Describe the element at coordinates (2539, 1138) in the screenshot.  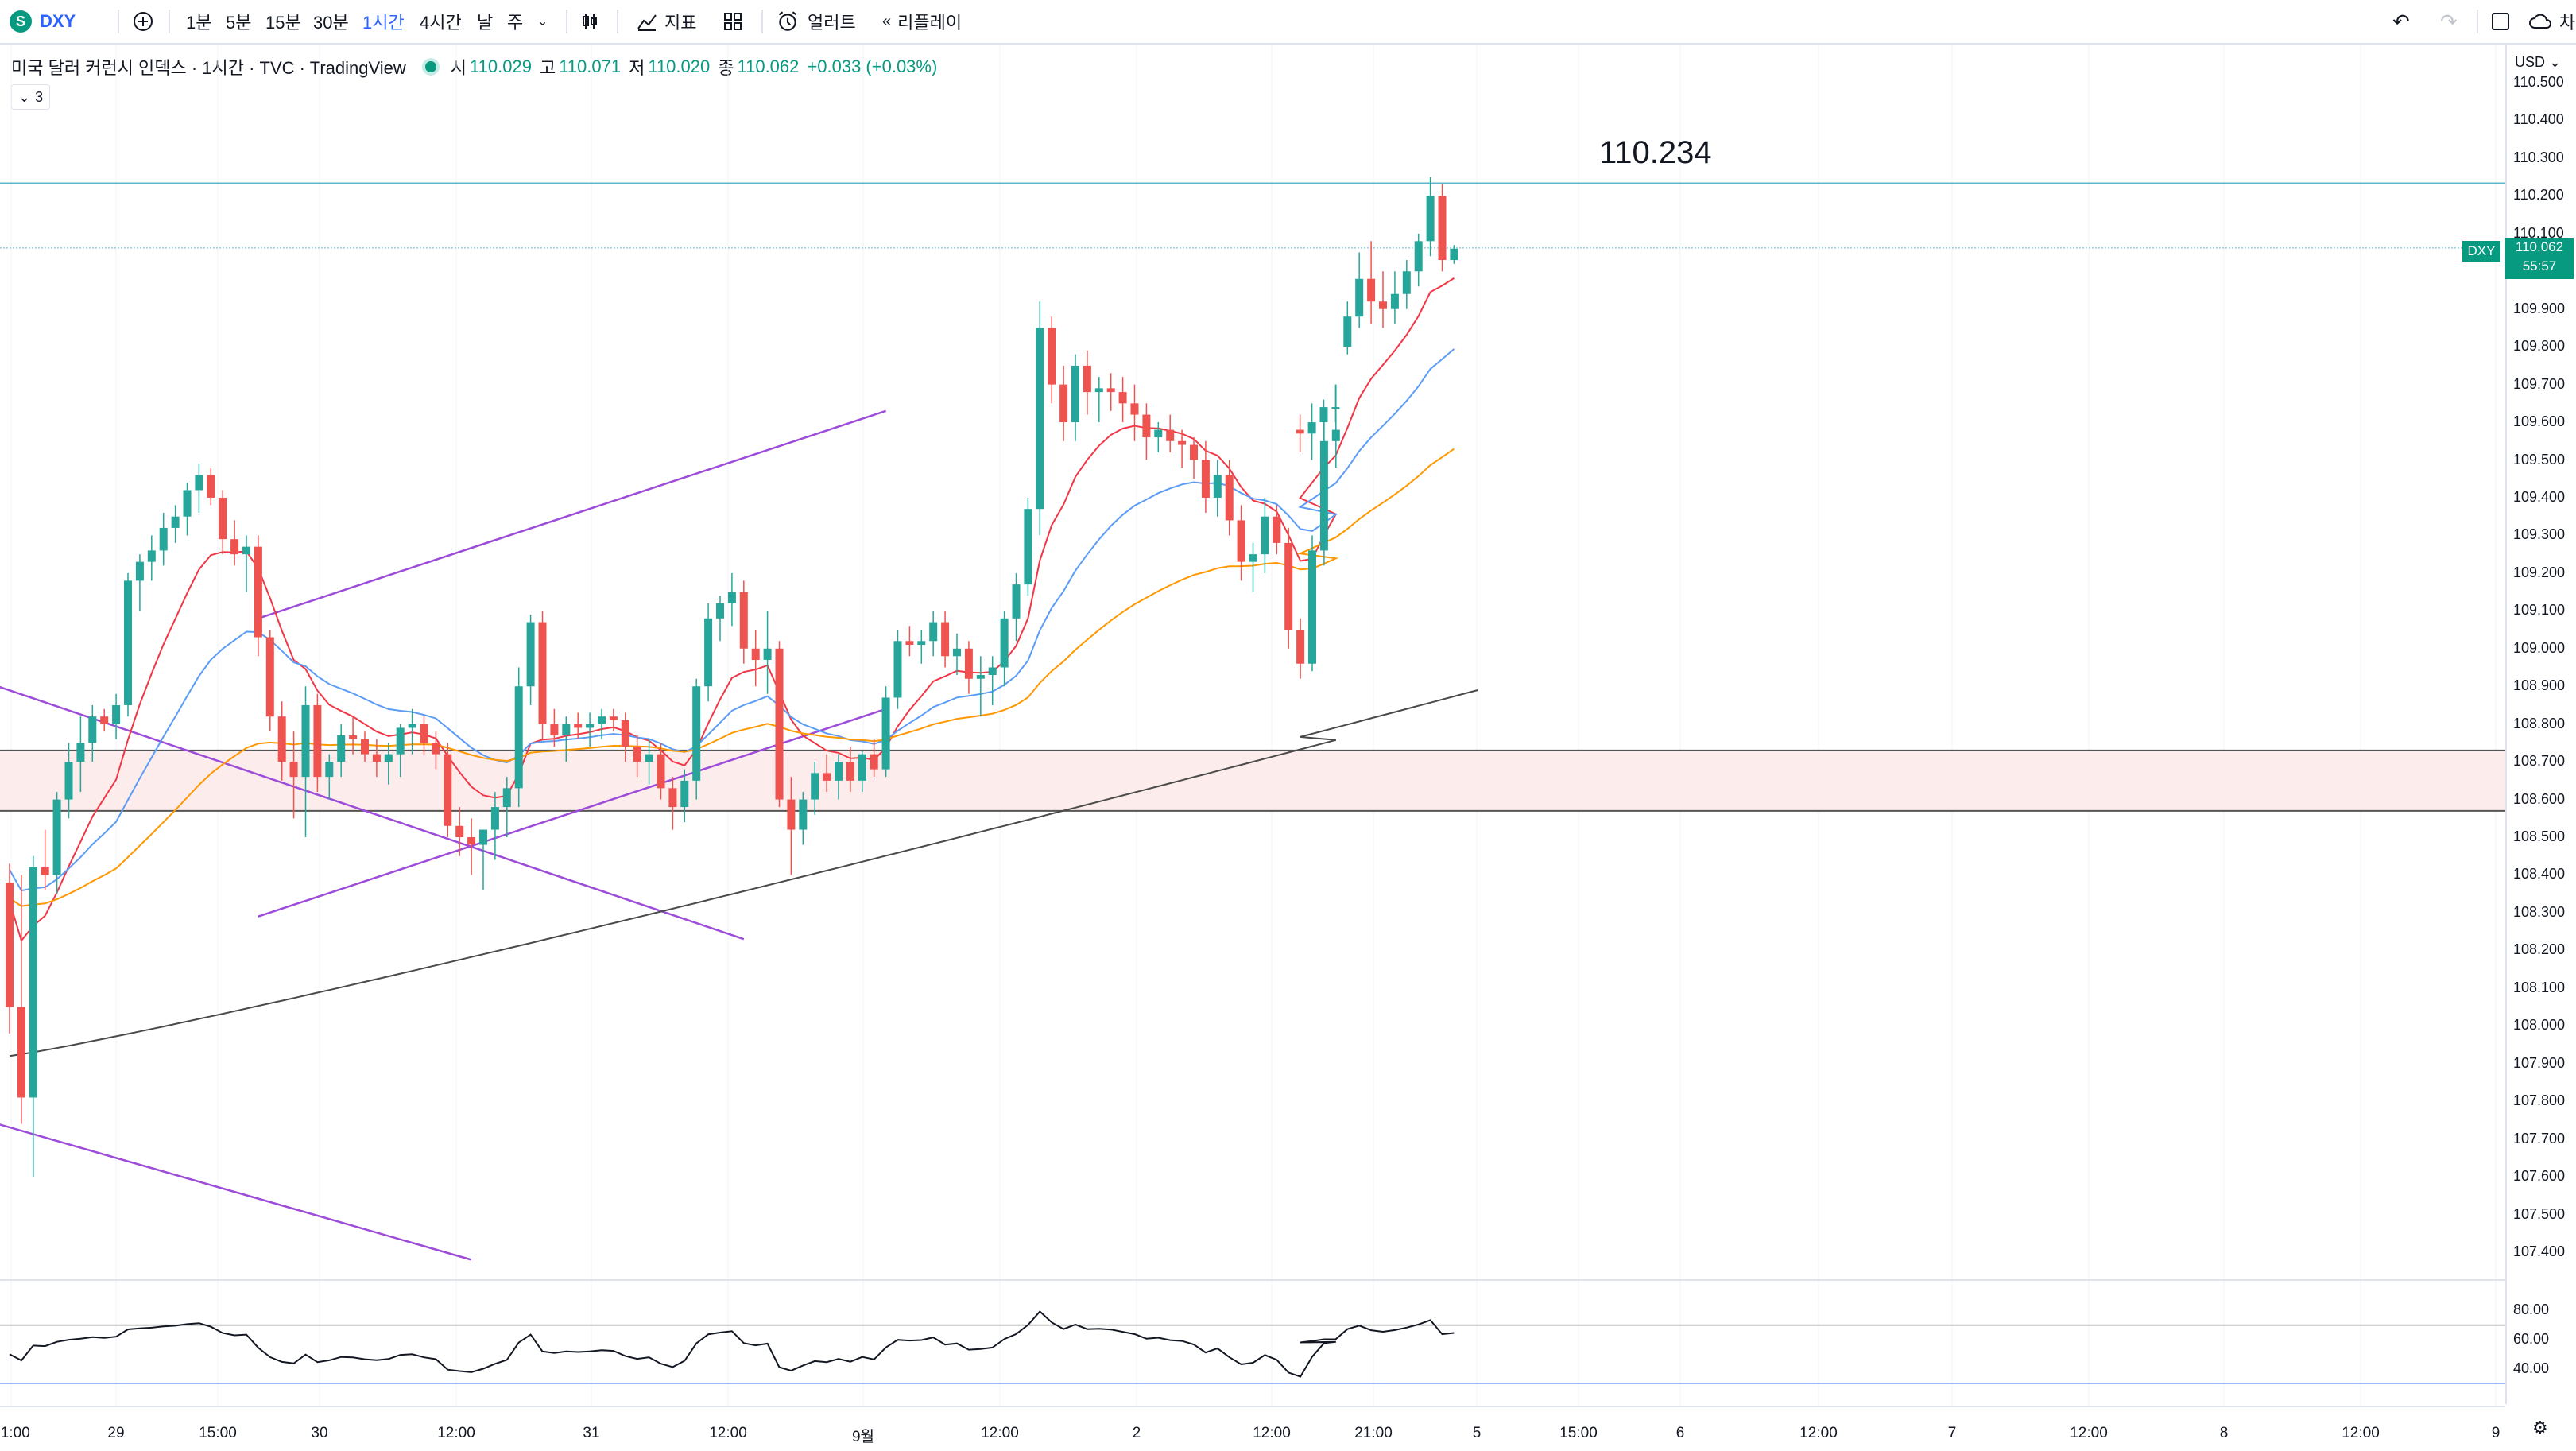
I see `price-tick: 107.700` at that location.